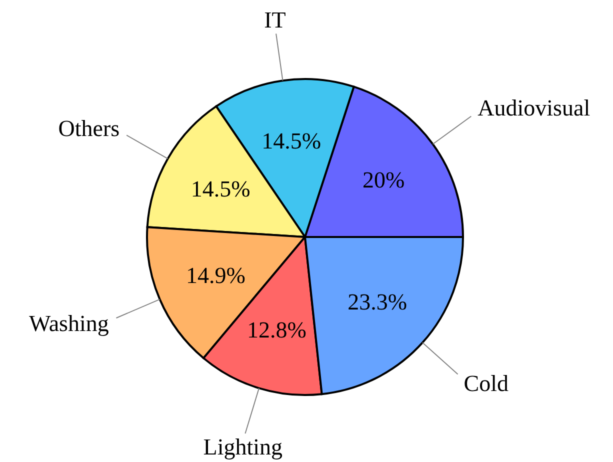 This screenshot has width=613, height=462. I want to click on slice-label: Audiovisual, so click(534, 108).